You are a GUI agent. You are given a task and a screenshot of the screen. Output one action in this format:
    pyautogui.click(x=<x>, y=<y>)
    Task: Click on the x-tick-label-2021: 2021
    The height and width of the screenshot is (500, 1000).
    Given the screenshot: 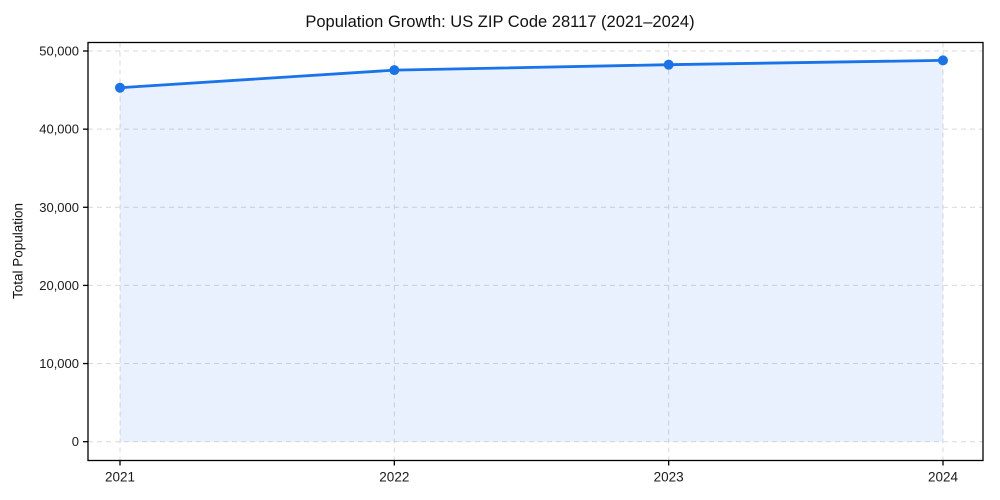 What is the action you would take?
    pyautogui.click(x=120, y=477)
    